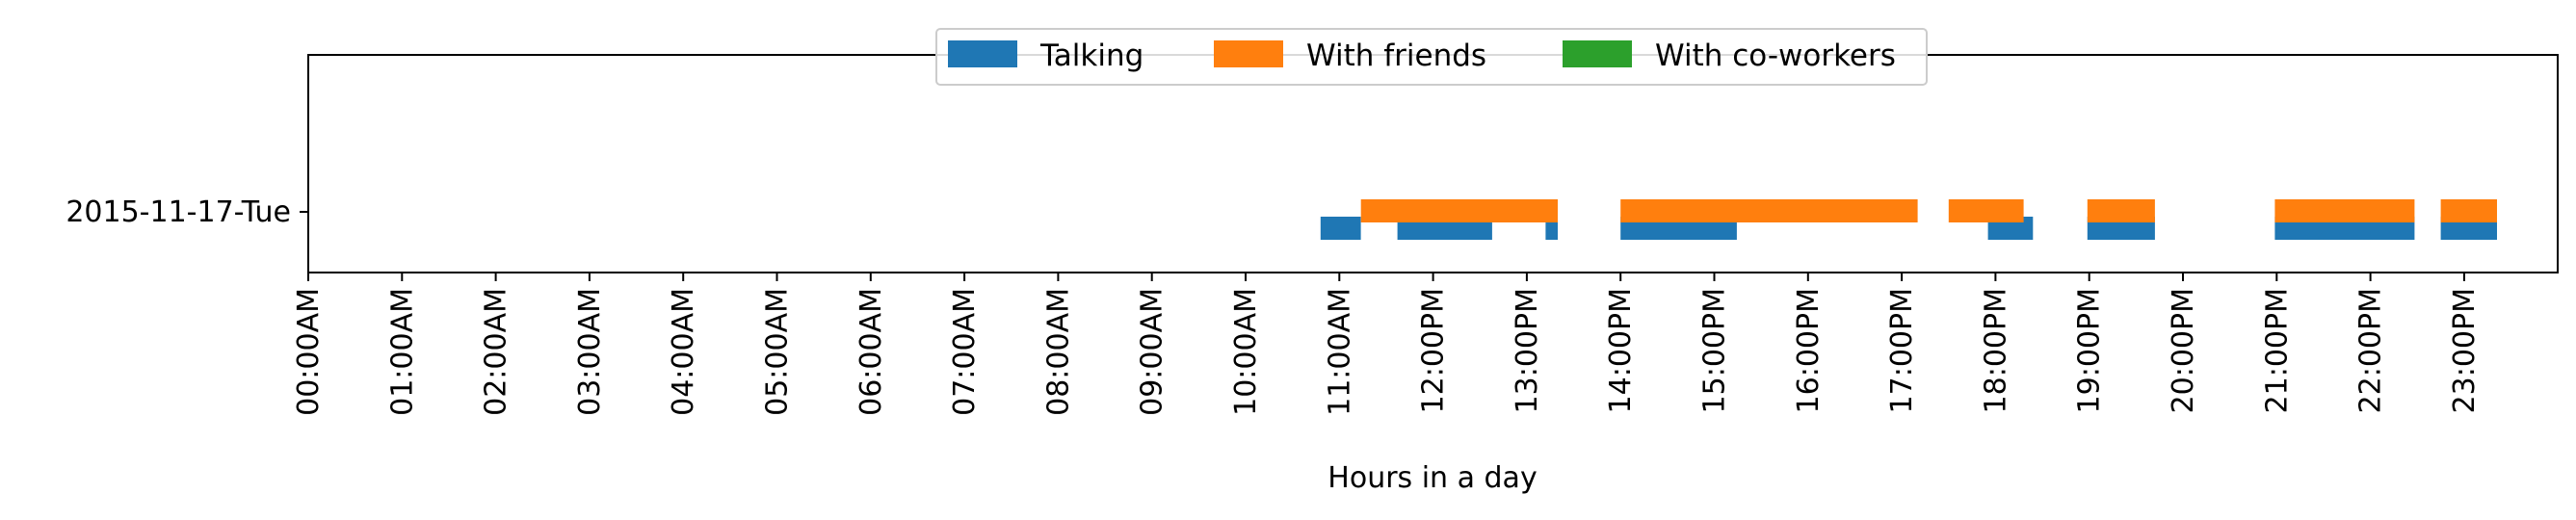  I want to click on legend: Talking With friends With co-workers, so click(1431, 57).